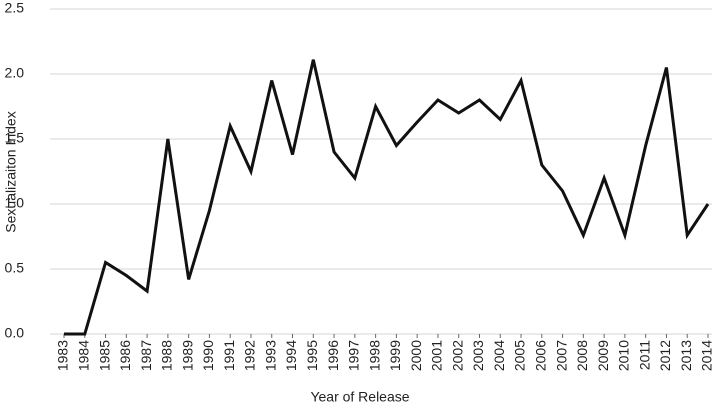 Image resolution: width=720 pixels, height=409 pixels. I want to click on y-tick-label: 0.5, so click(15, 268).